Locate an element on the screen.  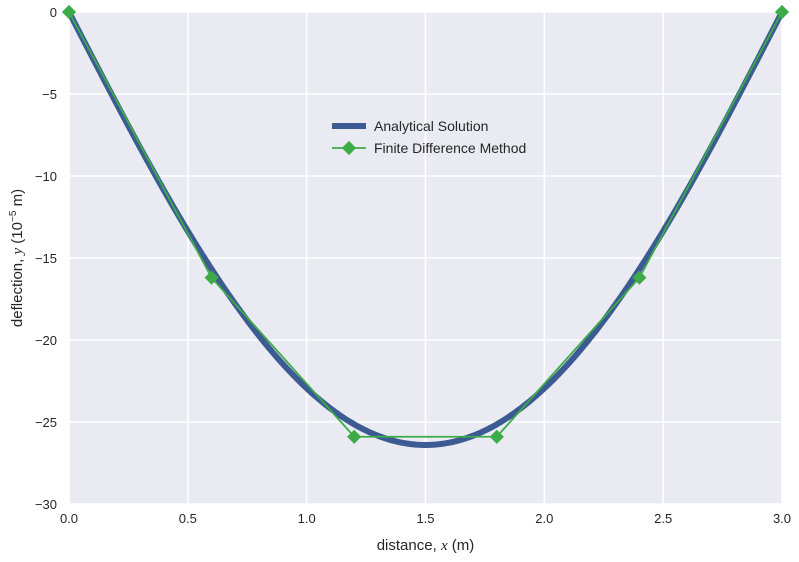
y-axis-label: deflection, y (10−5 m) is located at coordinates (17, 258).